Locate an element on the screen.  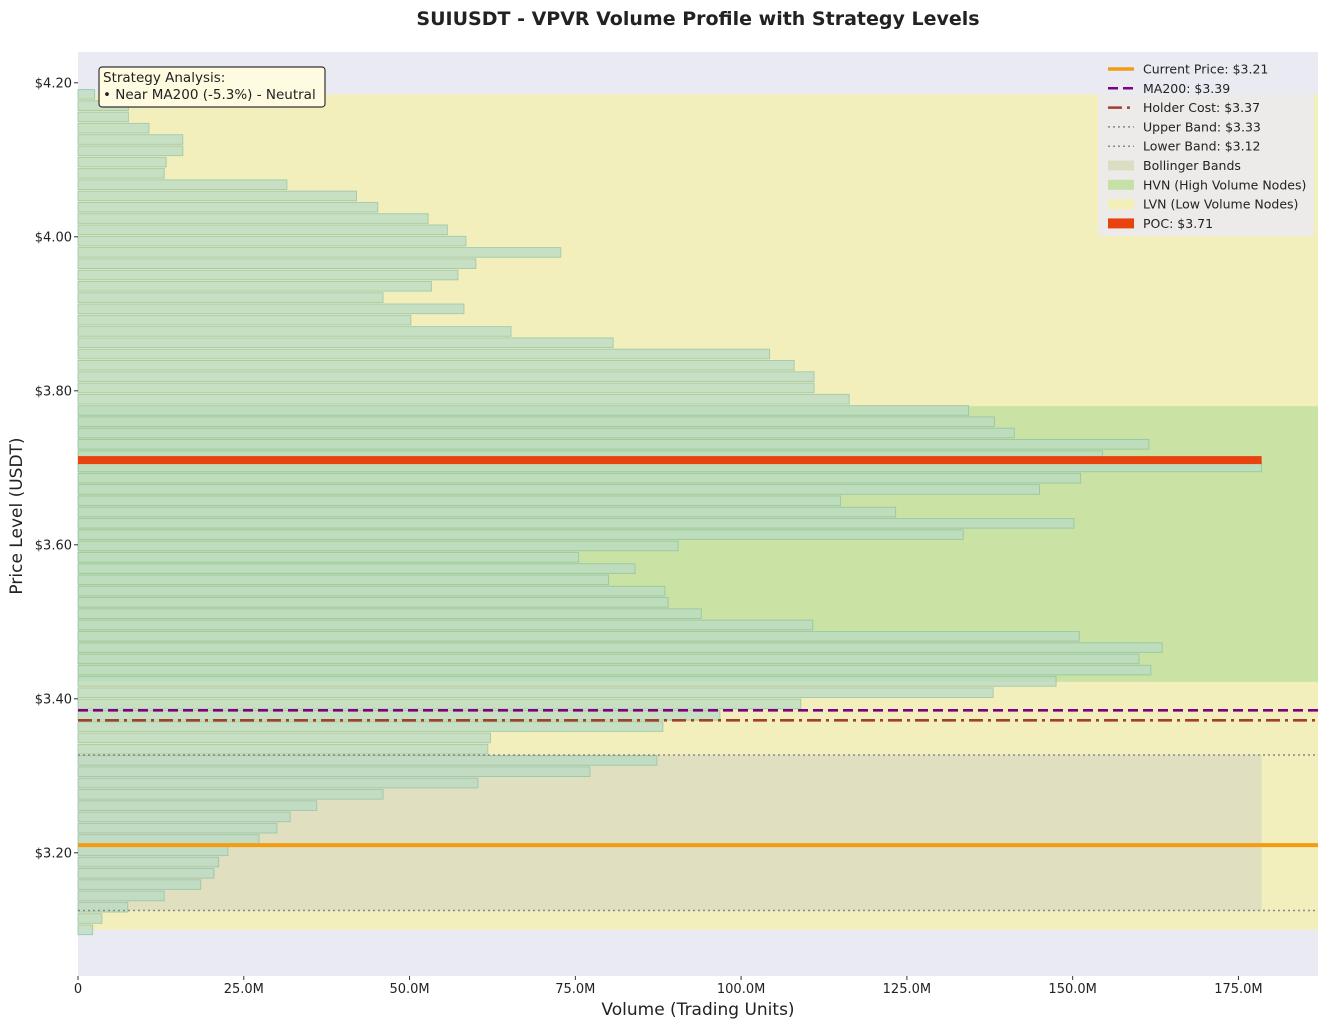
legend-label: Upper Band: $3.33 is located at coordinates (1202, 126).